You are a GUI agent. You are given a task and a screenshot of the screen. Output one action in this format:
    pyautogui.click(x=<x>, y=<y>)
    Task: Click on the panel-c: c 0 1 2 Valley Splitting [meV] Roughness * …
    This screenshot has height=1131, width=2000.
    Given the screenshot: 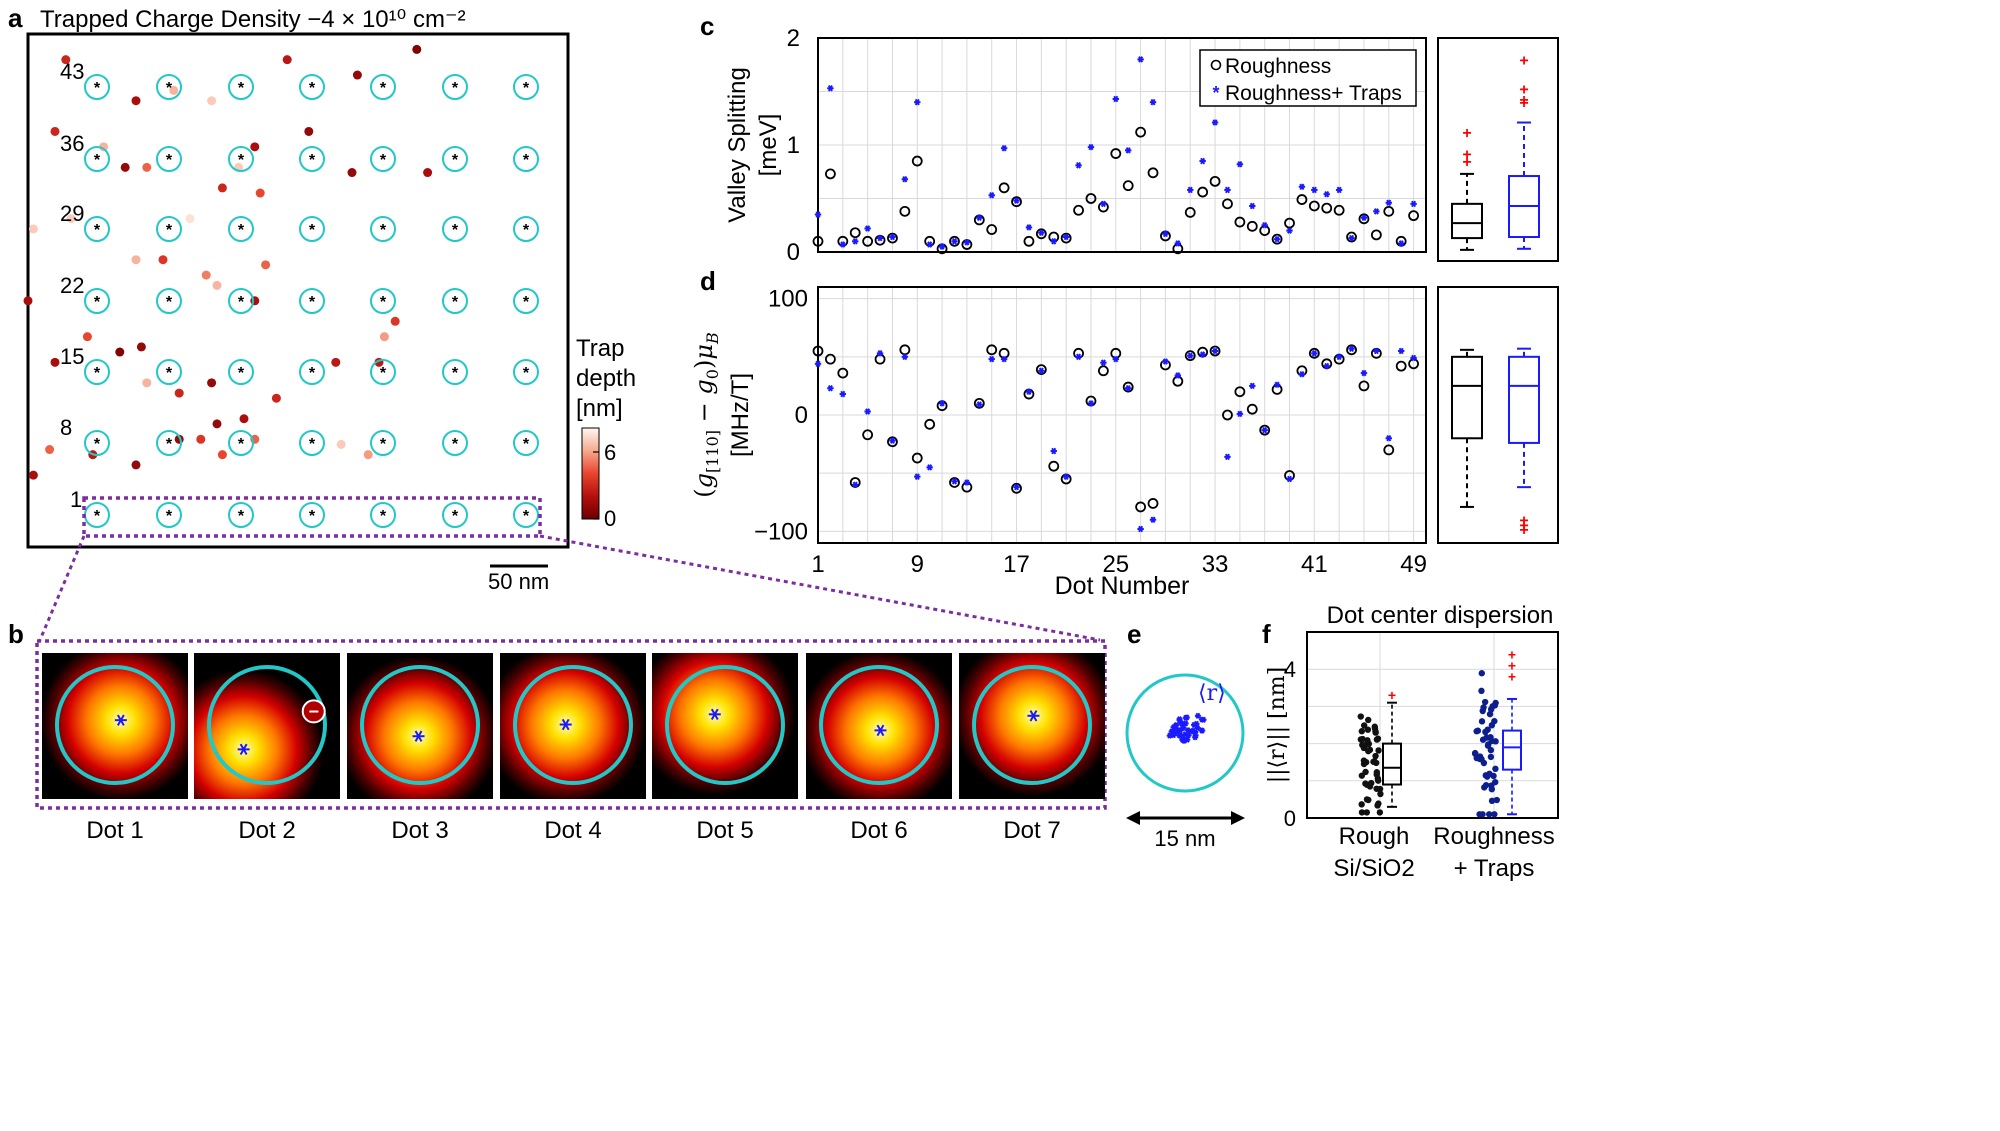 What is the action you would take?
    pyautogui.click(x=1129, y=138)
    